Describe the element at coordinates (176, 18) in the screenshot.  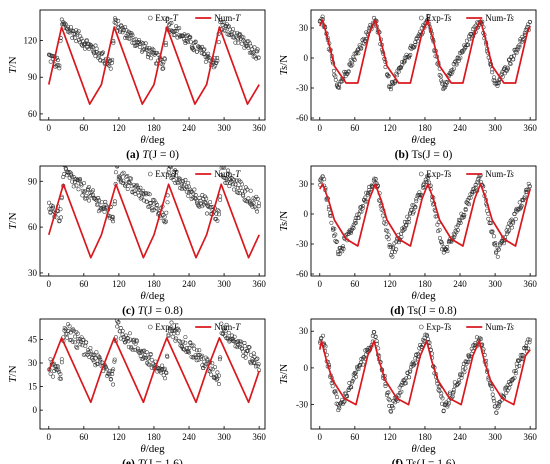
I see `legend-exp-symbol: T` at that location.